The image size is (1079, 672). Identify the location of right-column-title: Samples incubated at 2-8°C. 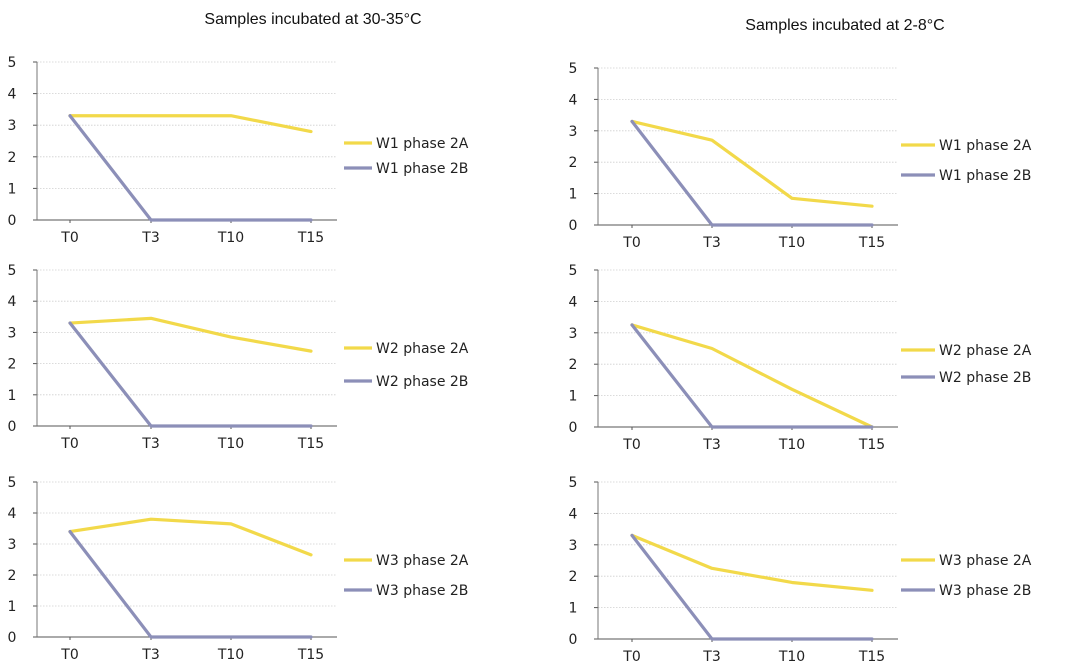
(844, 25).